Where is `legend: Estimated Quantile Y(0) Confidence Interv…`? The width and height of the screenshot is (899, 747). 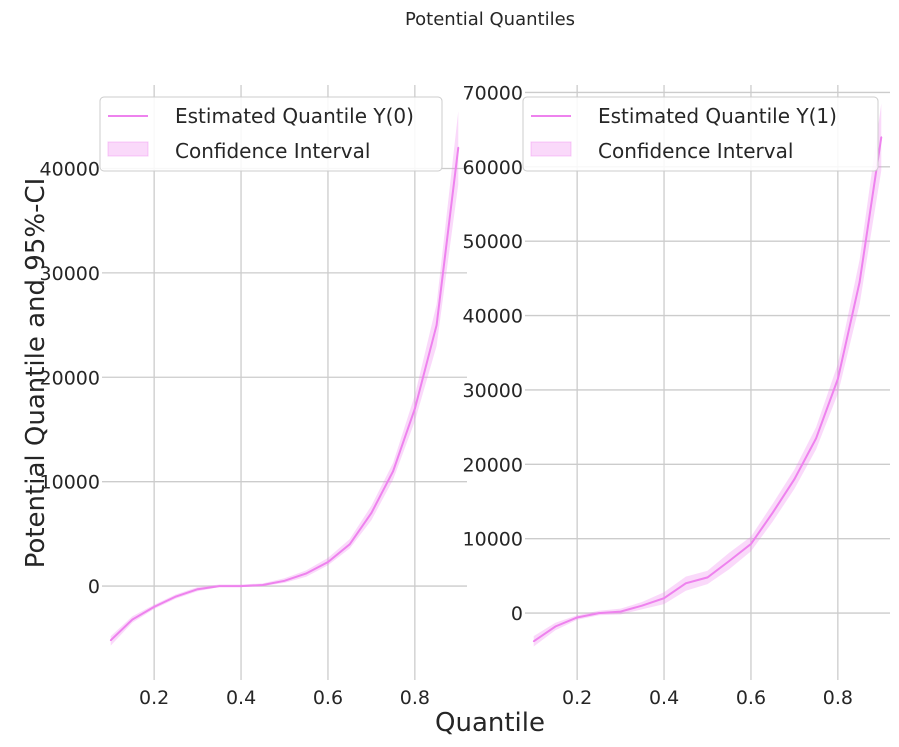
legend: Estimated Quantile Y(0) Confidence Interv… is located at coordinates (271, 134).